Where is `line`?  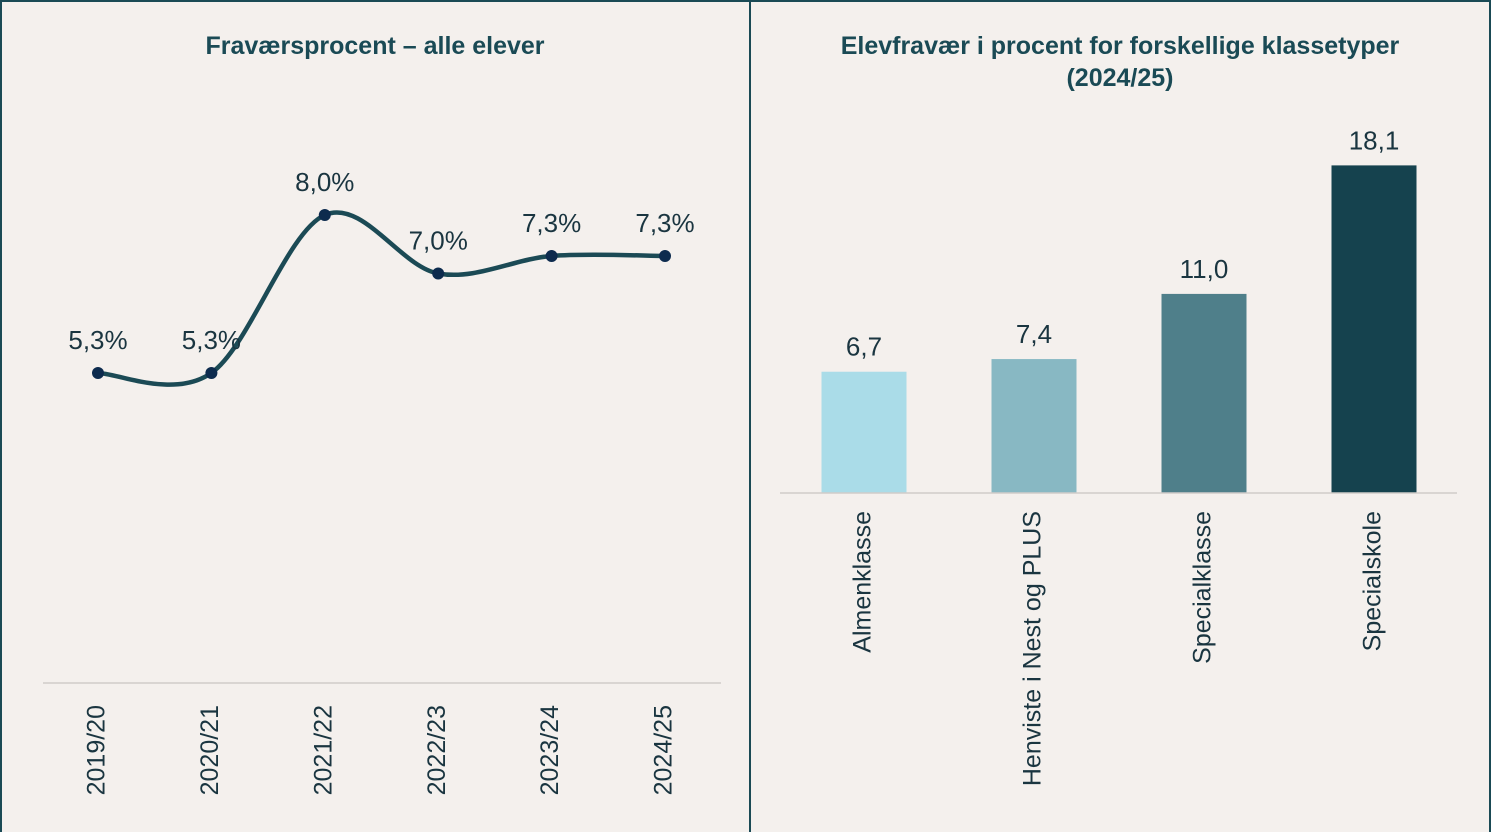
line is located at coordinates (381, 298).